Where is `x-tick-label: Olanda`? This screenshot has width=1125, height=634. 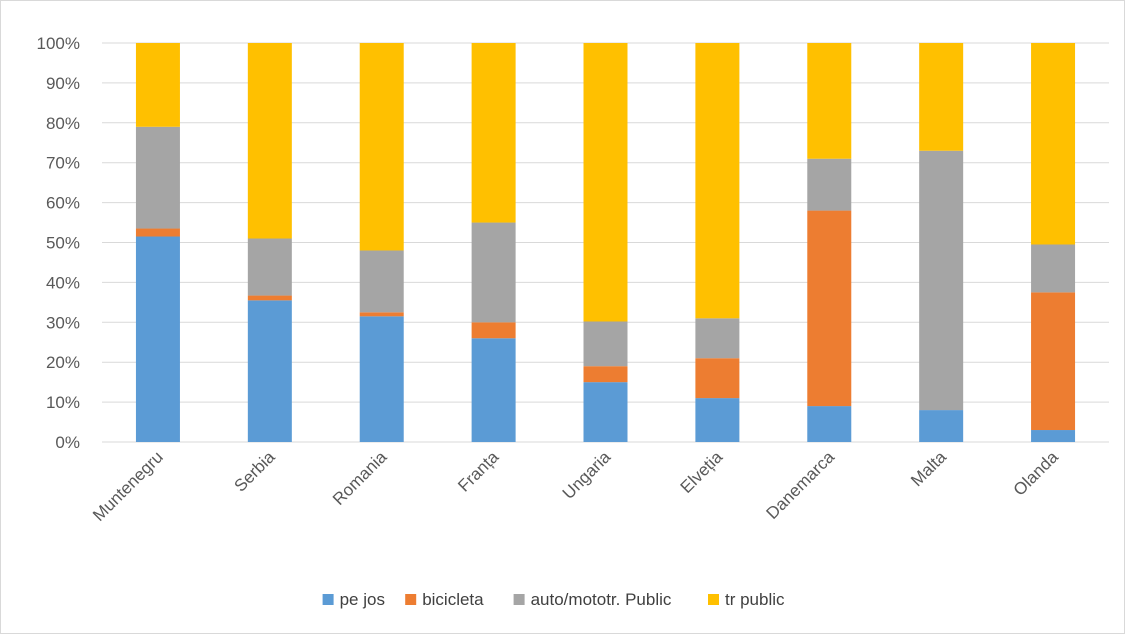 x-tick-label: Olanda is located at coordinates (1036, 473).